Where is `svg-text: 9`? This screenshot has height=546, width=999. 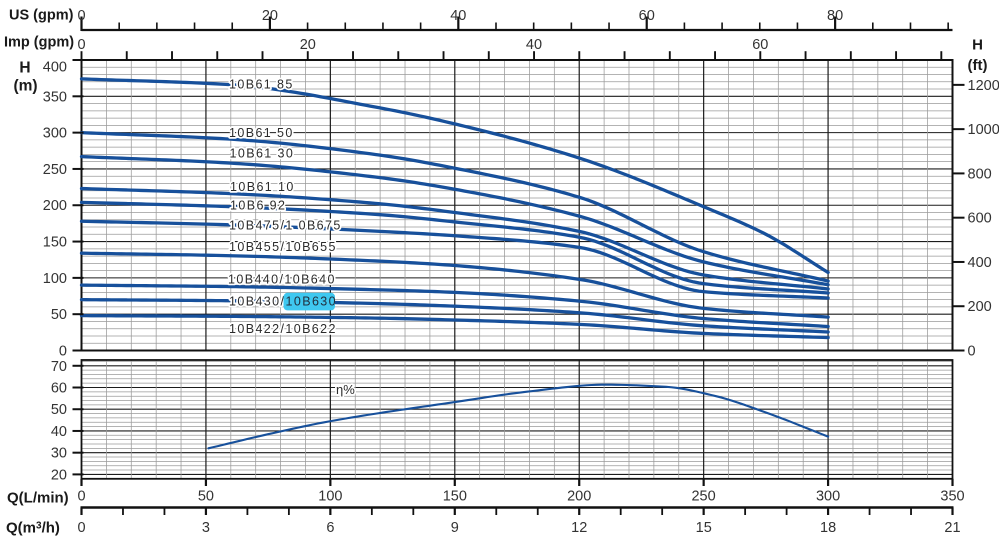 svg-text: 9 is located at coordinates (455, 528).